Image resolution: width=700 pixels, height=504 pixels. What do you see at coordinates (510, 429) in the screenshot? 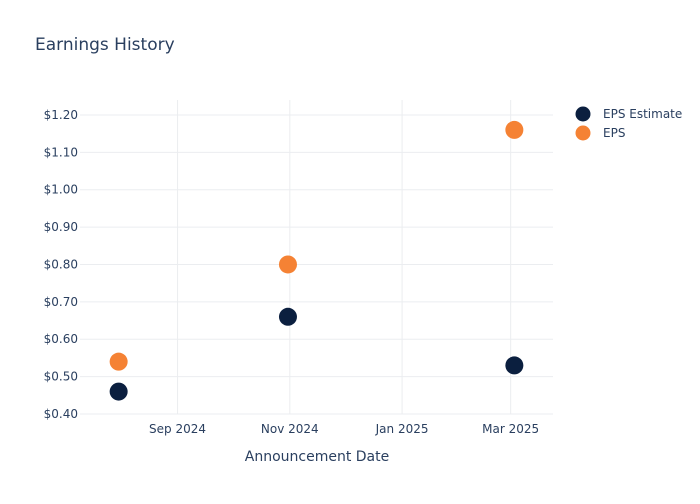
I see `x-tick-label: Mar 2025` at bounding box center [510, 429].